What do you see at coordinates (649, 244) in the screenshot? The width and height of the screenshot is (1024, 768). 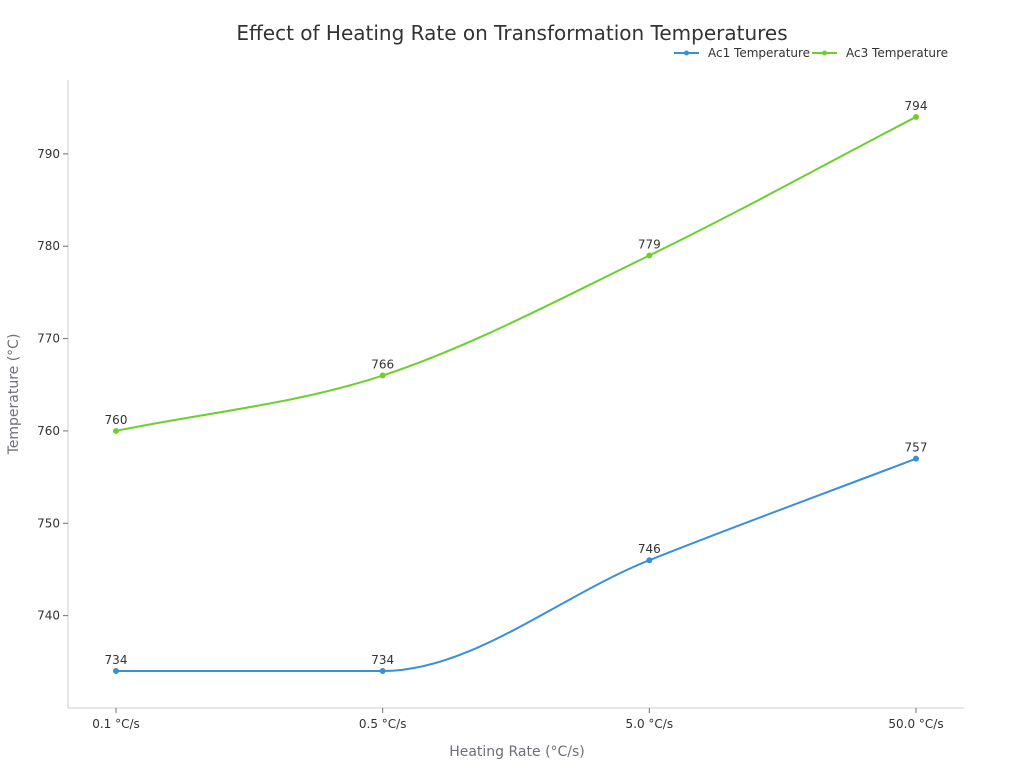 I see `data-label: 779` at bounding box center [649, 244].